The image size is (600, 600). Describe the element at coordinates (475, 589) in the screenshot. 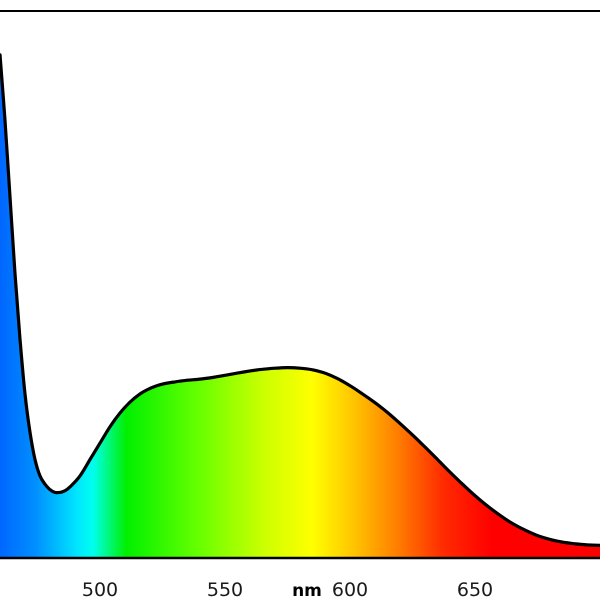

I see `x-tick-label-650: 650` at that location.